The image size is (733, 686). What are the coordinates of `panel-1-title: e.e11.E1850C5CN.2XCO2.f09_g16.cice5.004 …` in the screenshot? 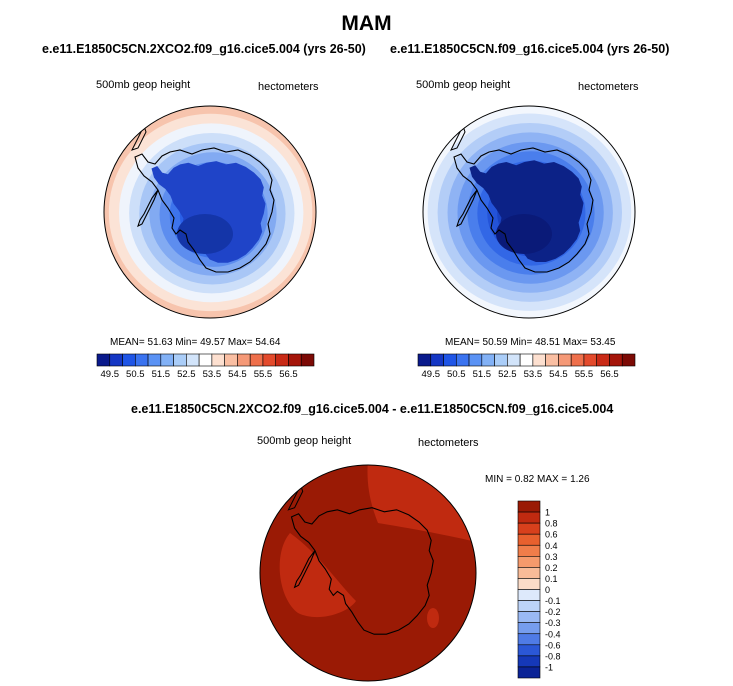 It's located at (204, 49).